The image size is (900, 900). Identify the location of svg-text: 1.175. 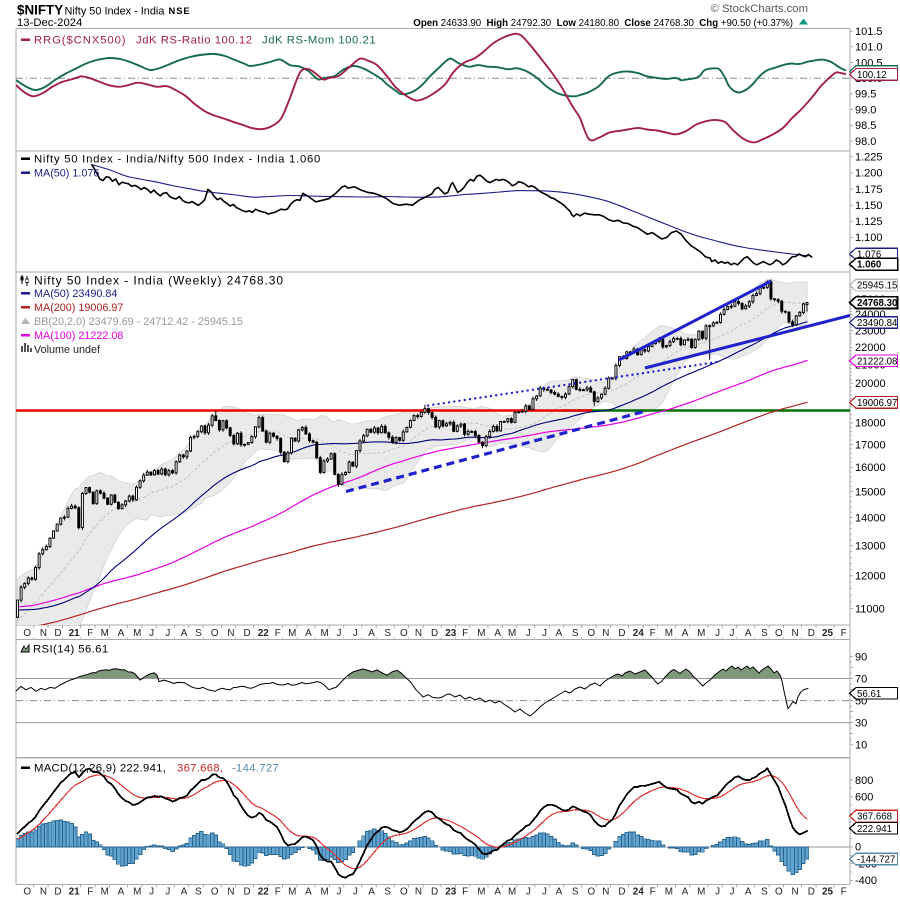
(869, 190).